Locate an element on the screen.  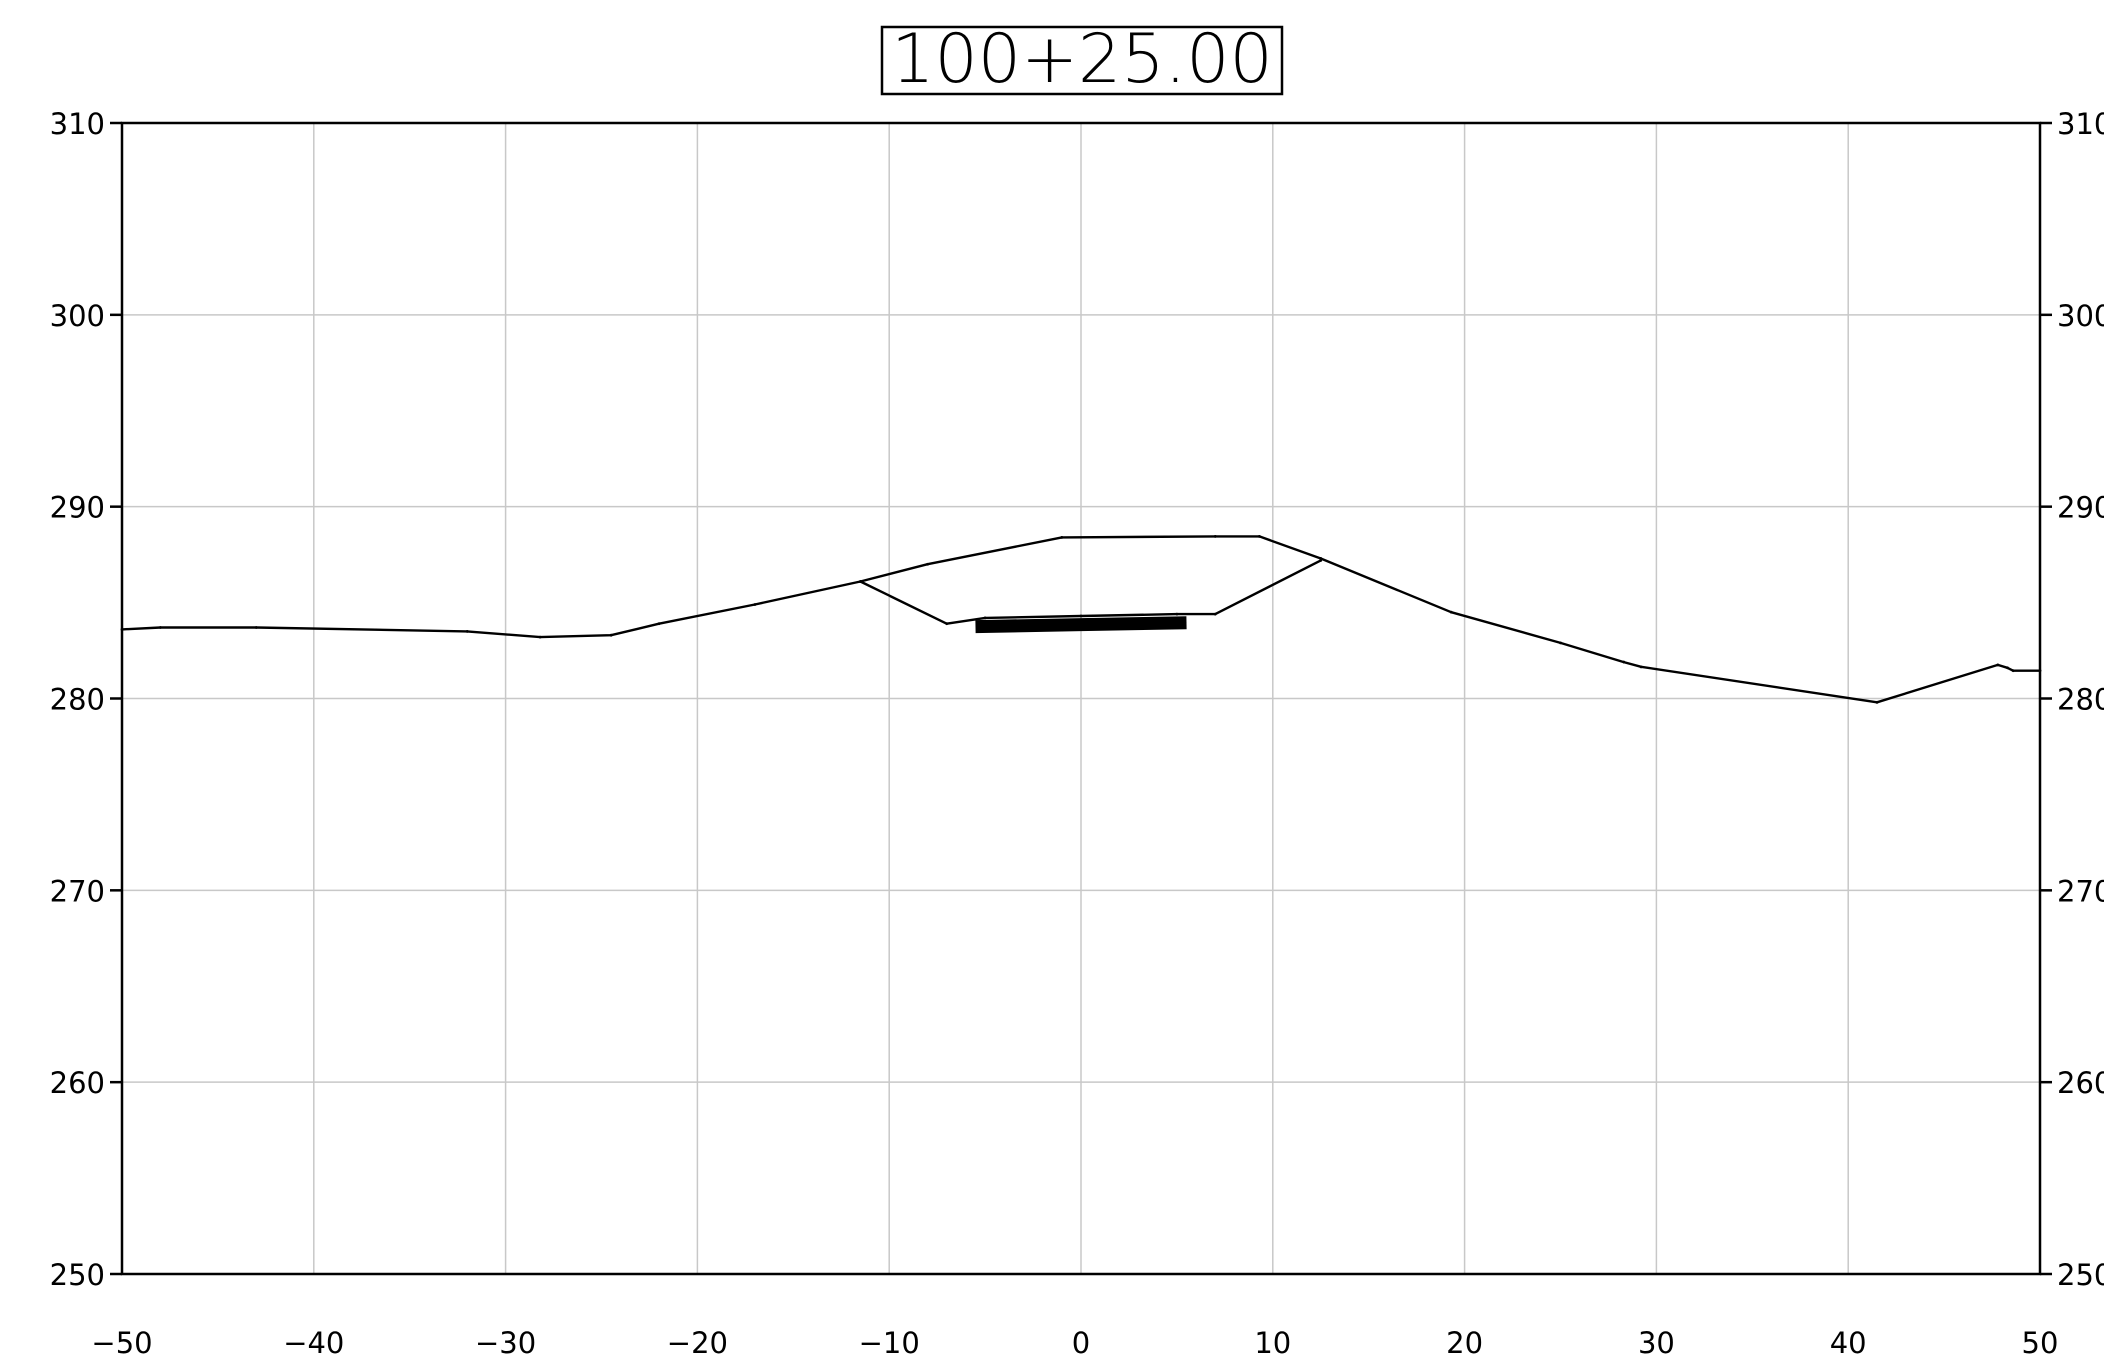
x-tick-label: −10 is located at coordinates (889, 1343).